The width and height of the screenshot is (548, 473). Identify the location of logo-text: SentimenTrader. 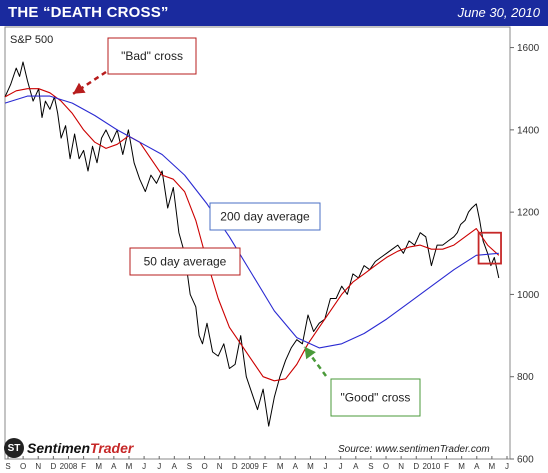
(80, 448).